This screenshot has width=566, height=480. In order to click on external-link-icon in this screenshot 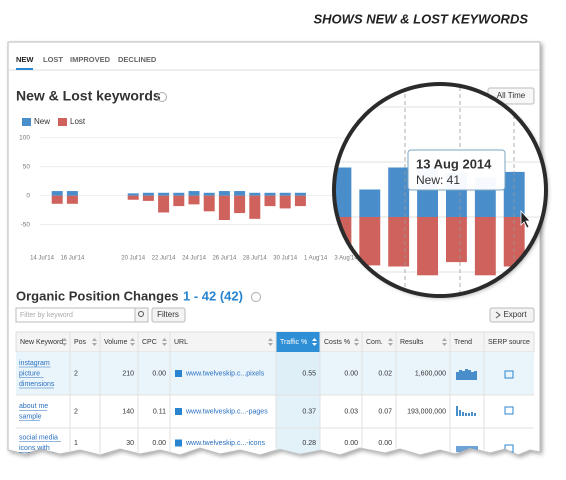, I will do `click(178, 411)`.